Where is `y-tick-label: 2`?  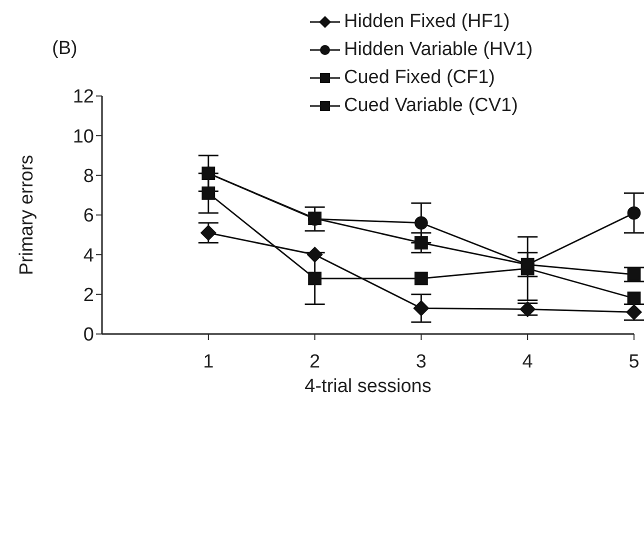 y-tick-label: 2 is located at coordinates (88, 295).